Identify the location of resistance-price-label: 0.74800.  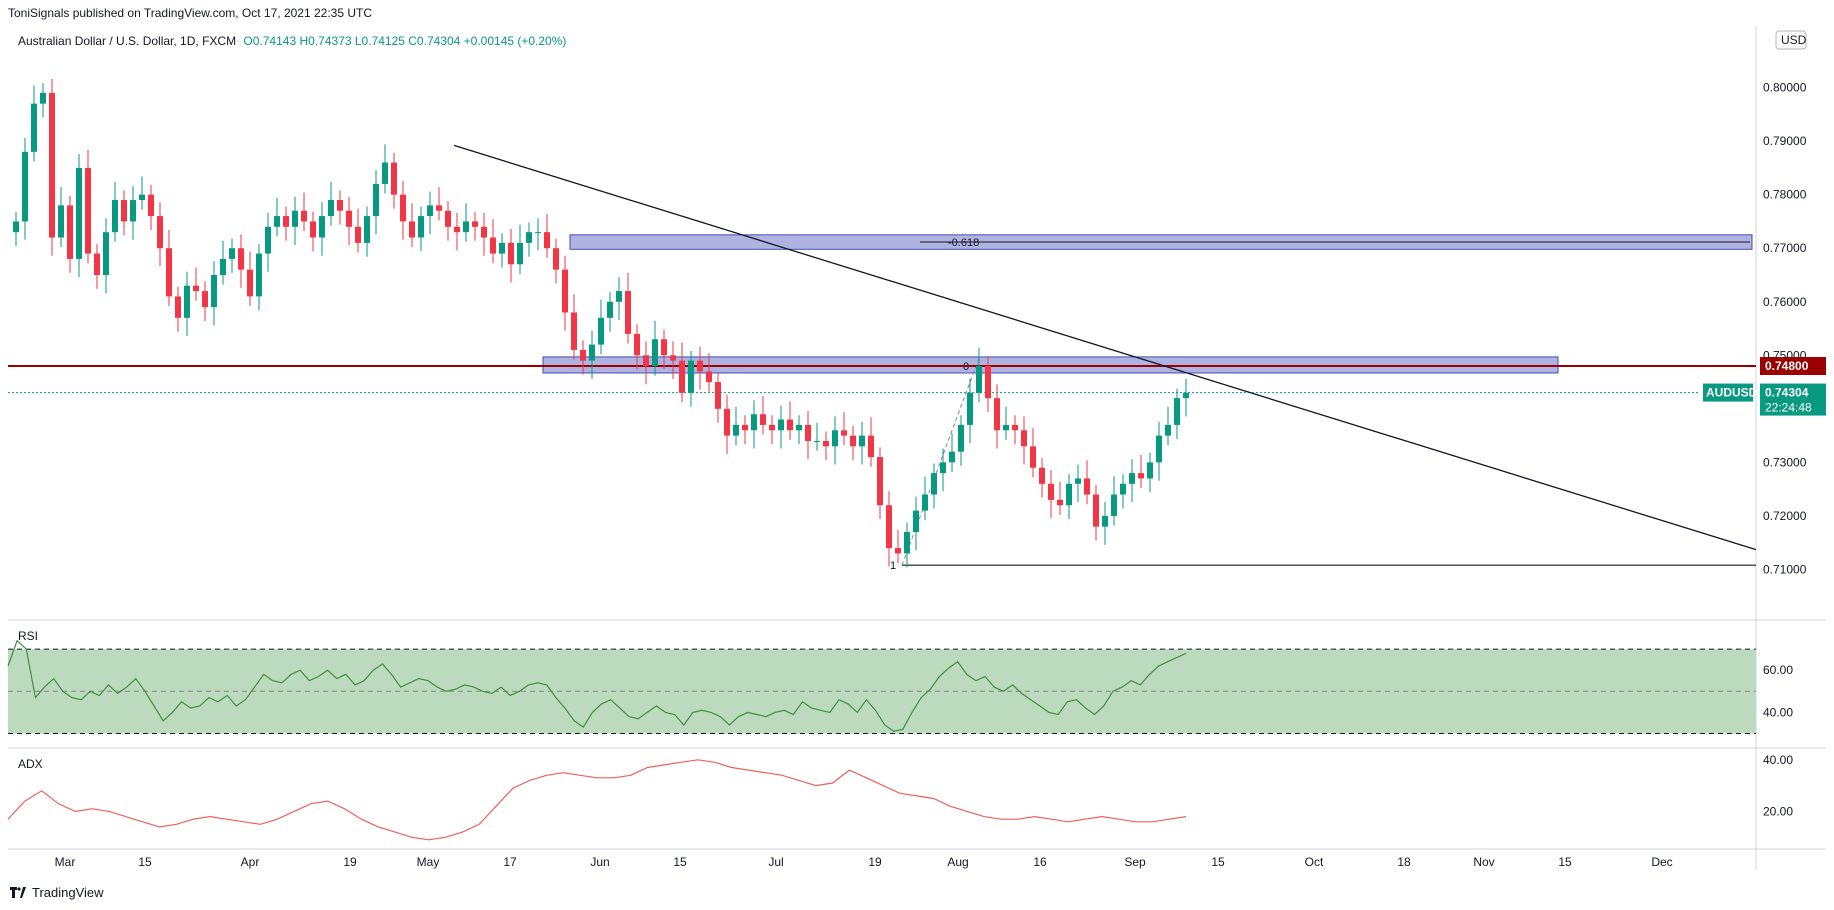
(1787, 366).